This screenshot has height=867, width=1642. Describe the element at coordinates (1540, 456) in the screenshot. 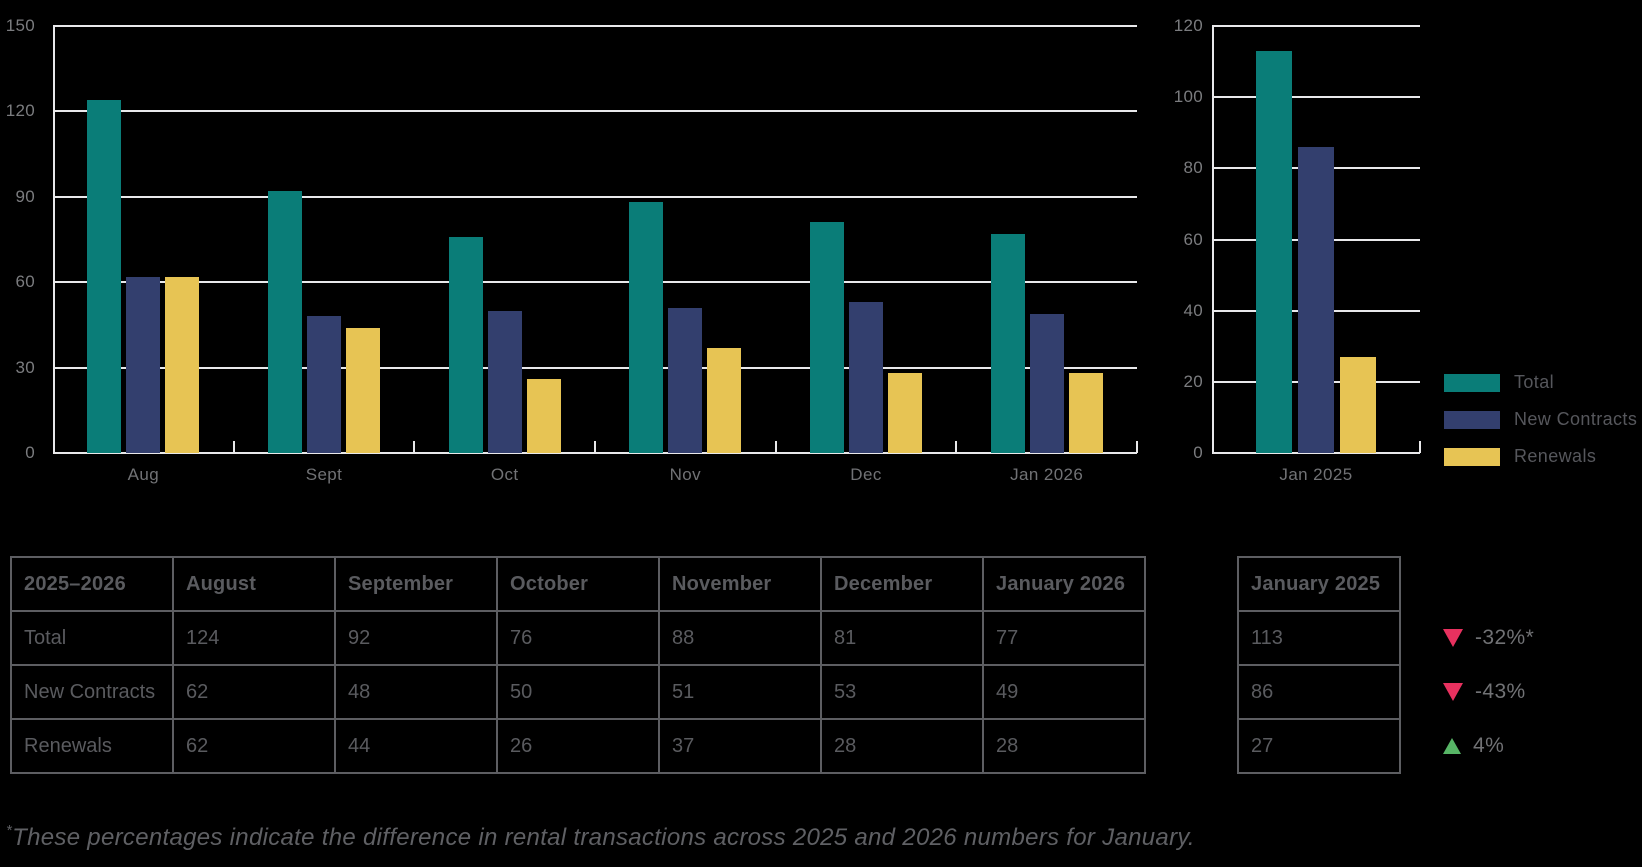

I see `legend-item-renewals: Renewals` at that location.